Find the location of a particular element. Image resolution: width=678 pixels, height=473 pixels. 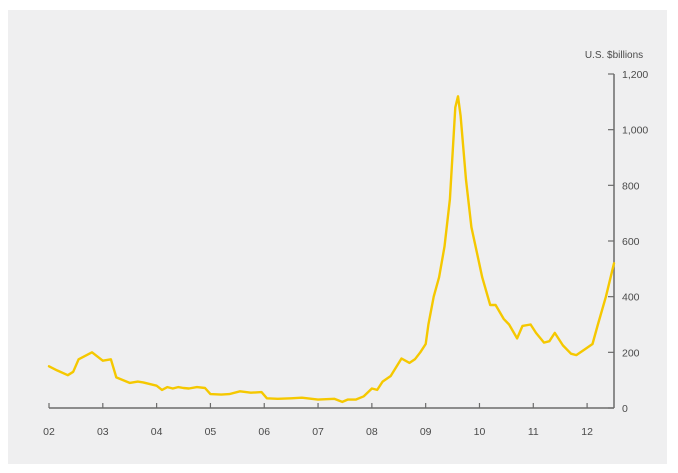

y-tick-label: 1,200 is located at coordinates (635, 75).